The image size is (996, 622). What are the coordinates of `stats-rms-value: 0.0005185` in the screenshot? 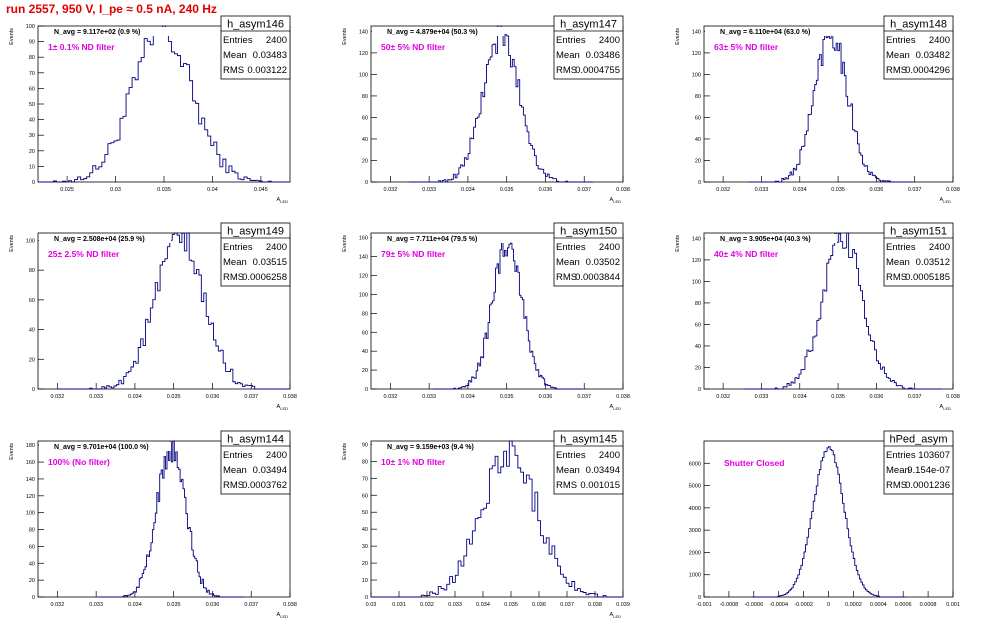 It's located at (927, 277).